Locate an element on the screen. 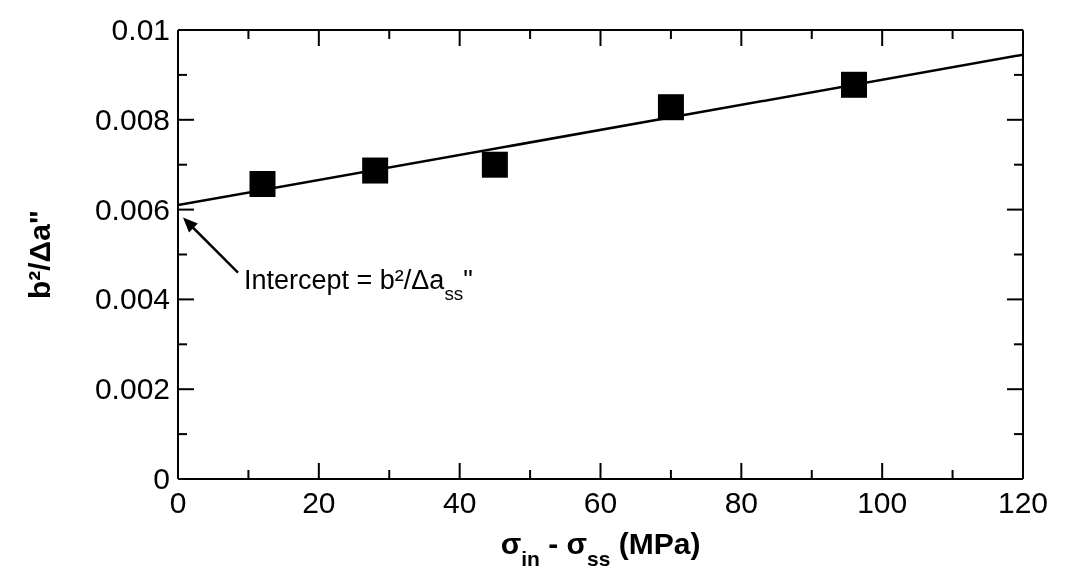  annotation: Intercept = b²/Δa$_{ss}$" is located at coordinates (358, 284).